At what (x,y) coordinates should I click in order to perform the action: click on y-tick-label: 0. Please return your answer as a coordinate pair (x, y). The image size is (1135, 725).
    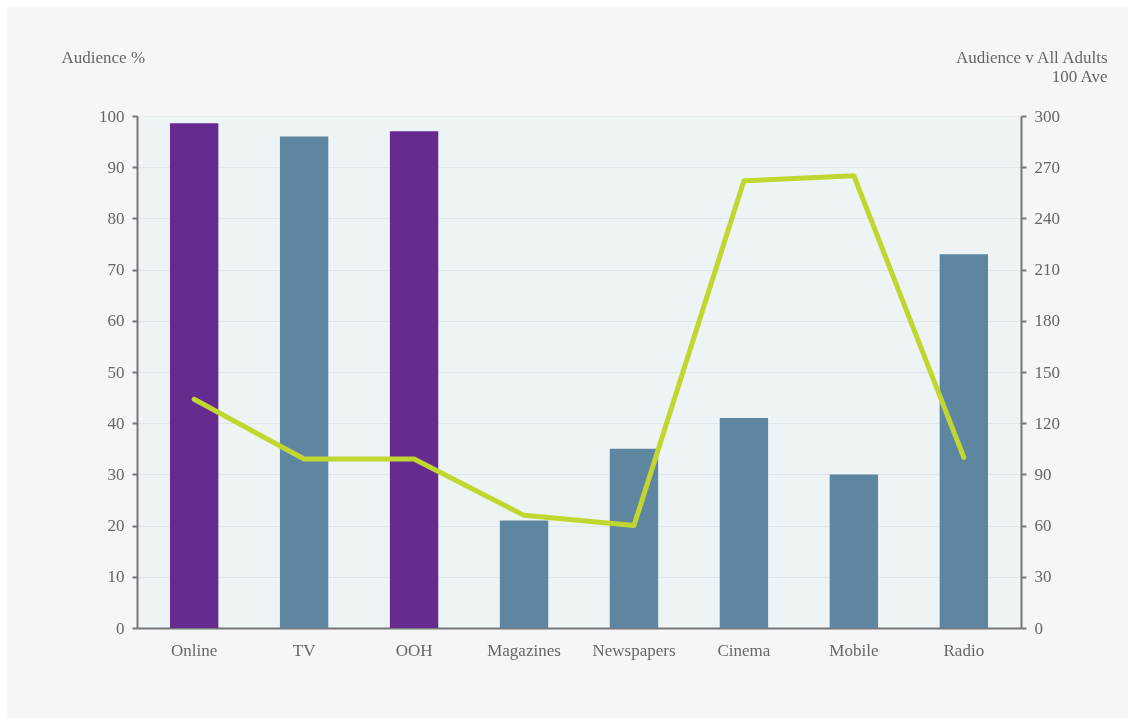
    Looking at the image, I should click on (120, 628).